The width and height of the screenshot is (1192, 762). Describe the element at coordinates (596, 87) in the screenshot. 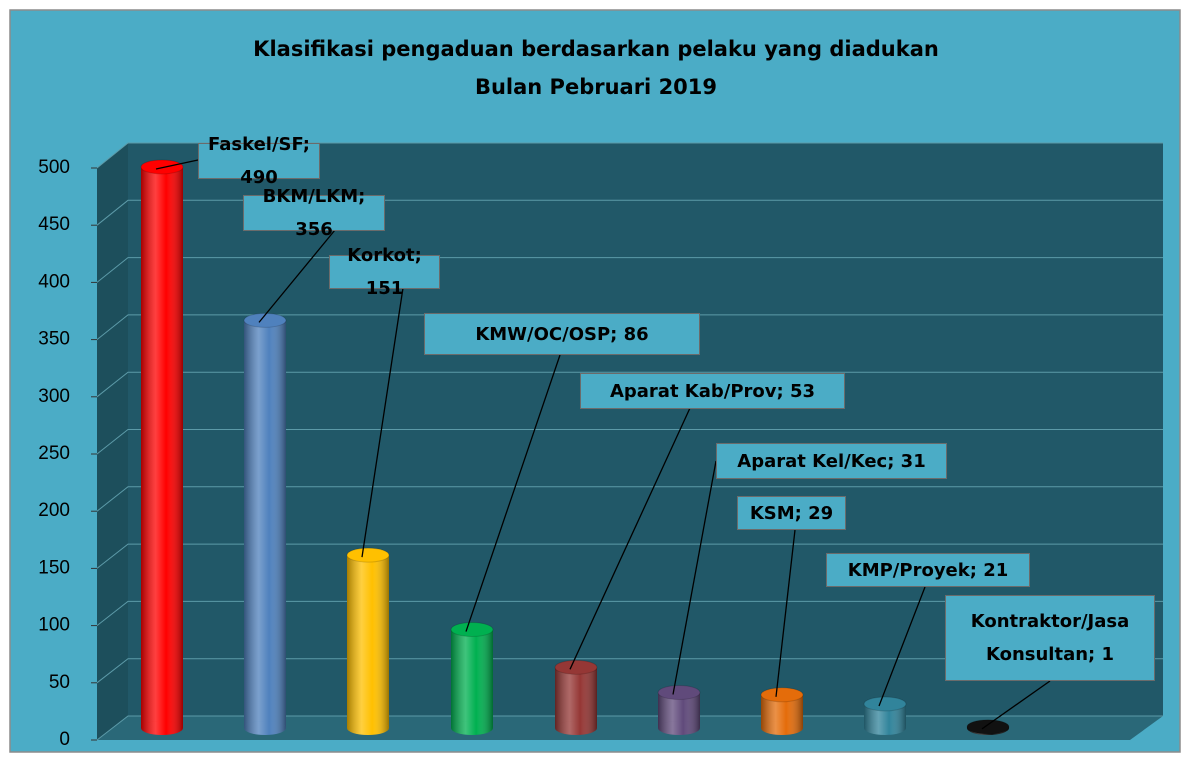

I see `chart-subtitle: Bulan Pebruari 2019` at that location.